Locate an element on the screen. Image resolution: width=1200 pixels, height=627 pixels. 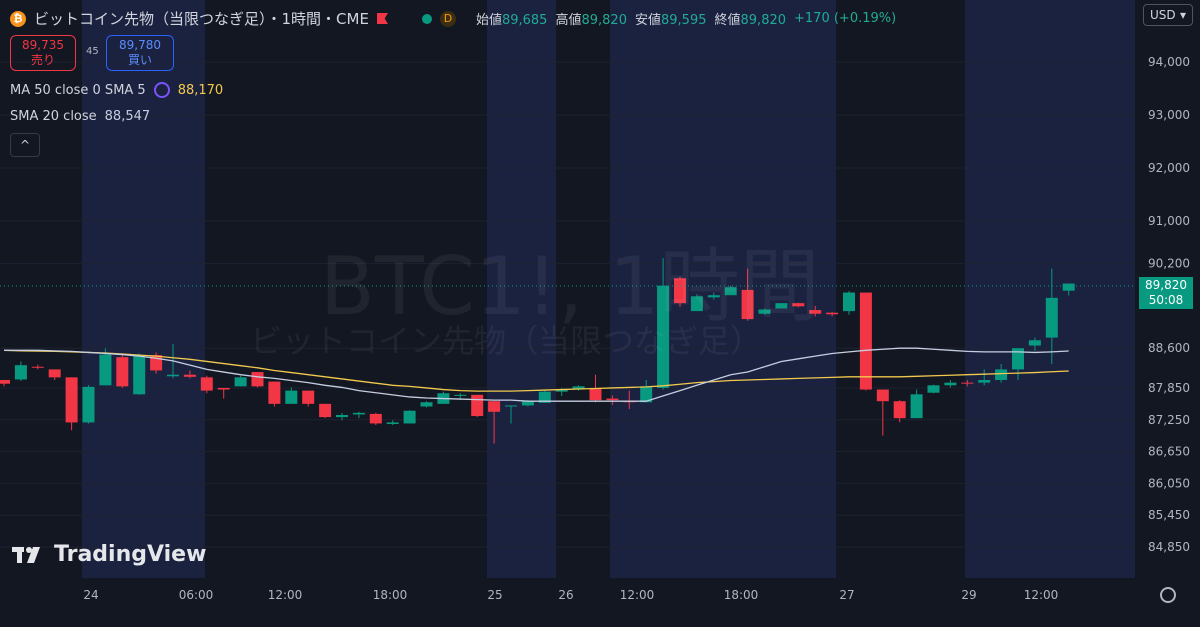
sma20-indicator: SMA 20 close 88,547 is located at coordinates (80, 116).